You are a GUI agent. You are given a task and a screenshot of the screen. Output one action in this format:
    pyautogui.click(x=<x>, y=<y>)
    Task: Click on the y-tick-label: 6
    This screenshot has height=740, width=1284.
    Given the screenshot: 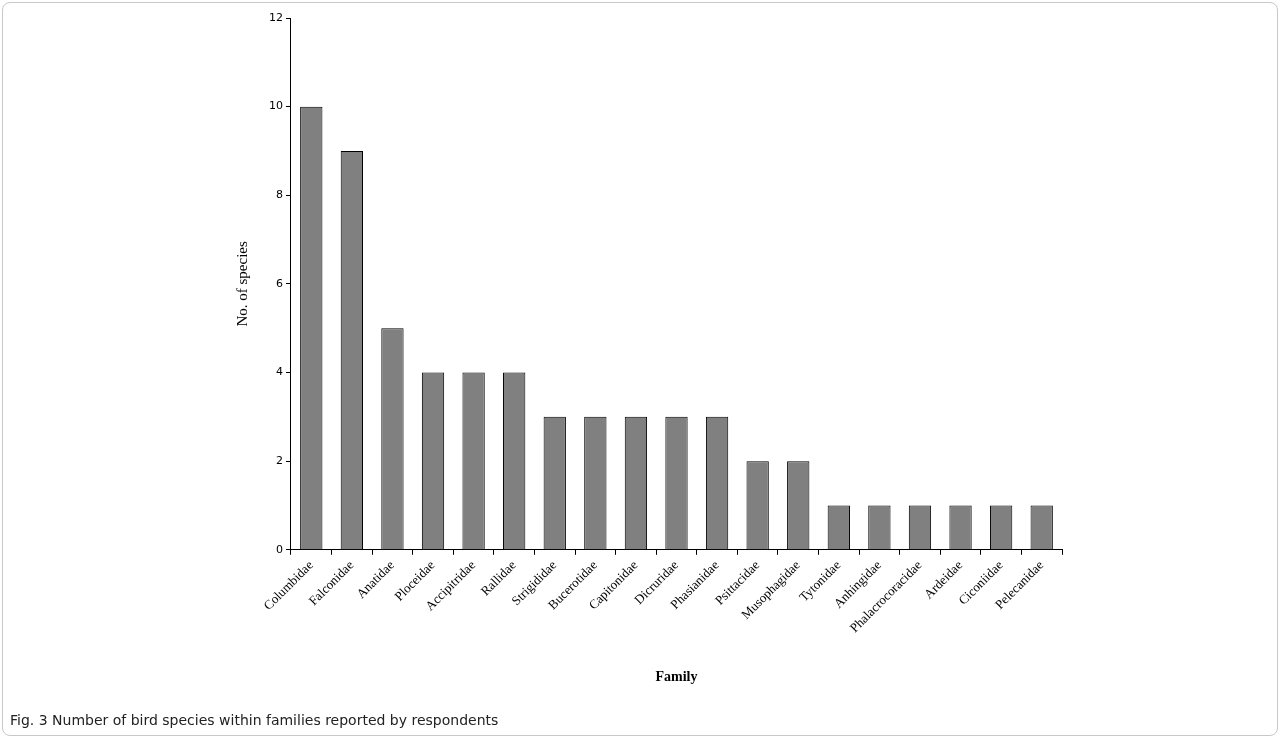 What is the action you would take?
    pyautogui.click(x=279, y=283)
    